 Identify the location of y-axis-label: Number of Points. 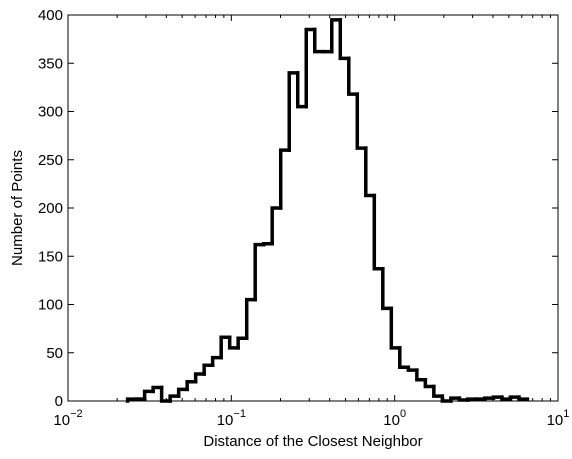
(17, 208).